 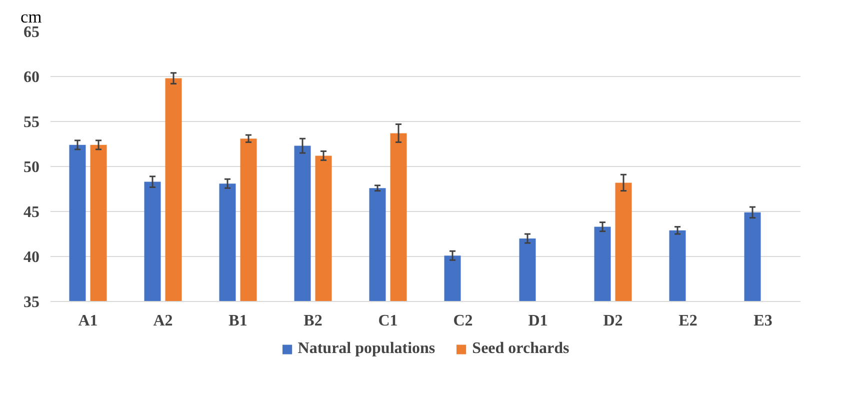 What do you see at coordinates (463, 321) in the screenshot?
I see `x-tick-label: C2` at bounding box center [463, 321].